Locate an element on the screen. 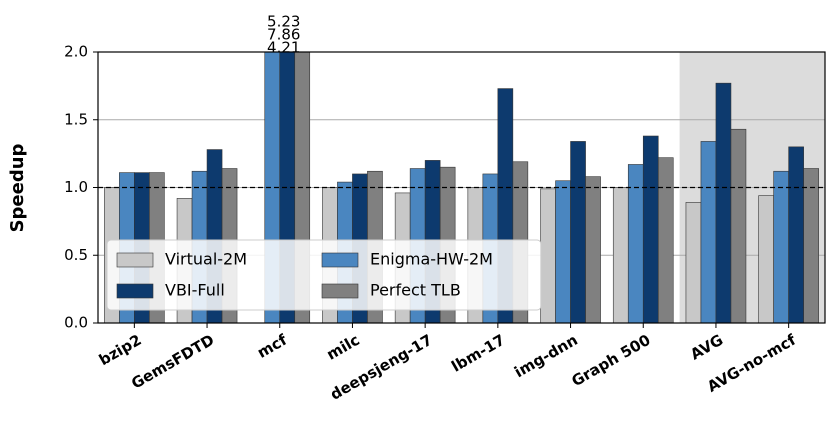  legend-label: Perfect TLB is located at coordinates (415, 290).